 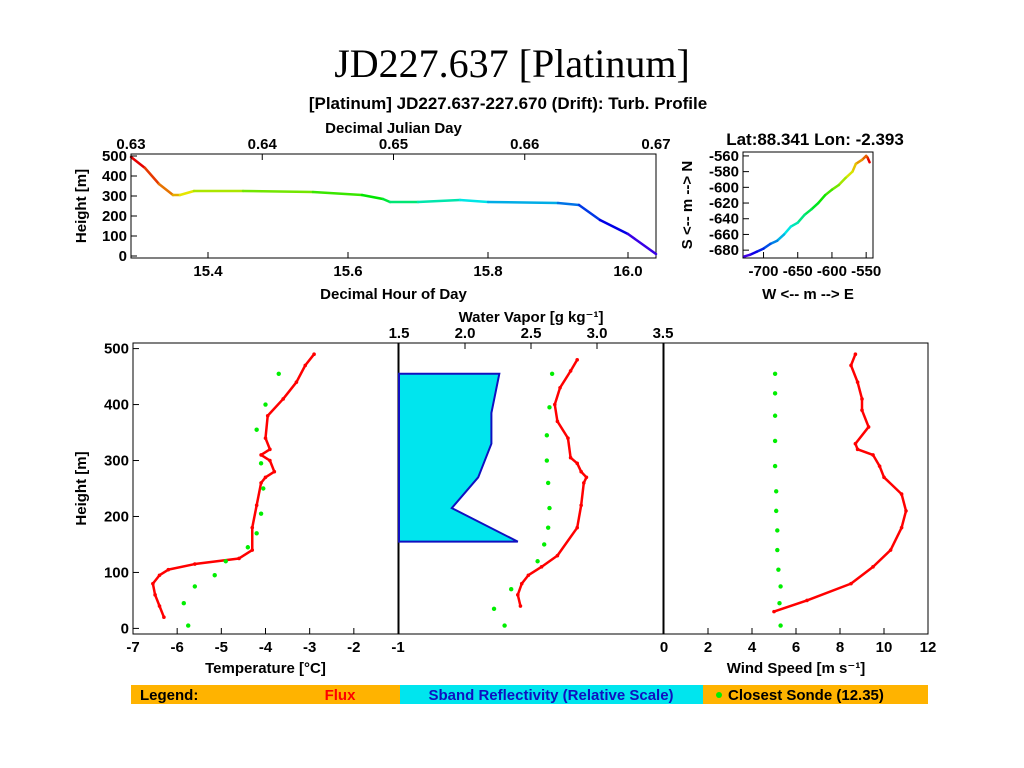 What do you see at coordinates (309, 647) in the screenshot?
I see `temperature-bottom-tick-label: -3` at bounding box center [309, 647].